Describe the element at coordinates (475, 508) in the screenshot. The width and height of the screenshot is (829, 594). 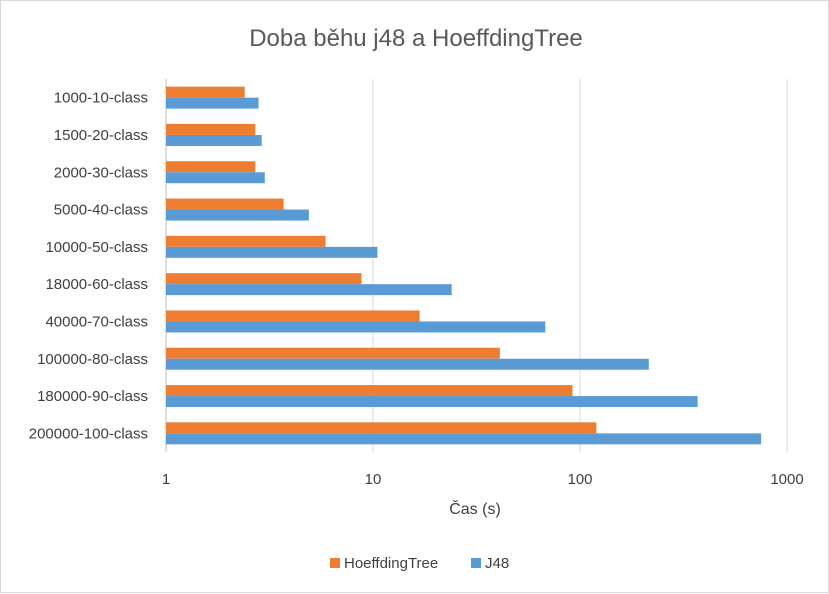
I see `x-axis-title: Čas (s)` at that location.